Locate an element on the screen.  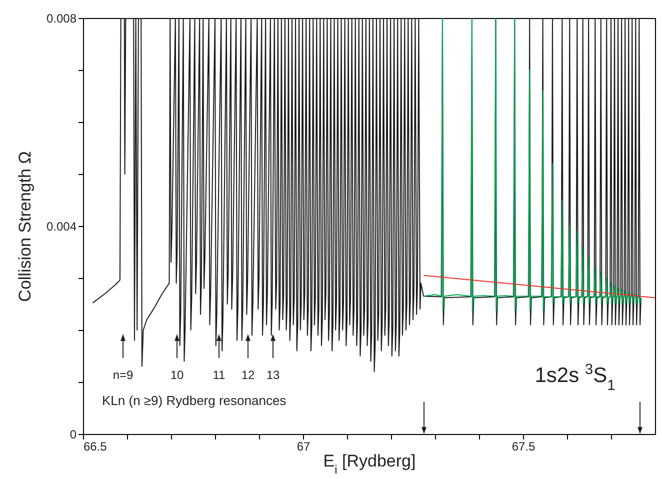
x-tick-label: 66.5 is located at coordinates (96, 447).